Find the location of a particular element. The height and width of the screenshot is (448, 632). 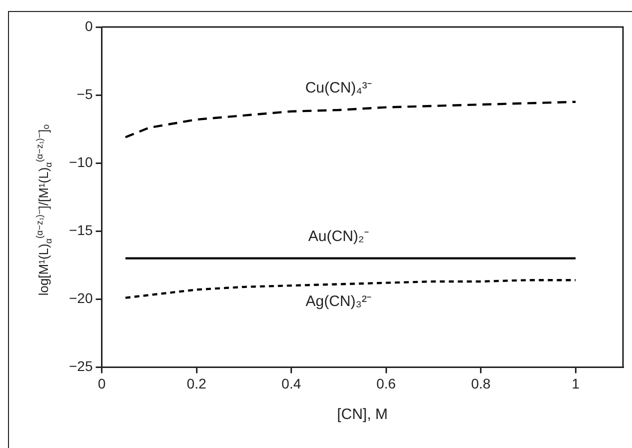

x-tick-label: 0.6 is located at coordinates (386, 383).